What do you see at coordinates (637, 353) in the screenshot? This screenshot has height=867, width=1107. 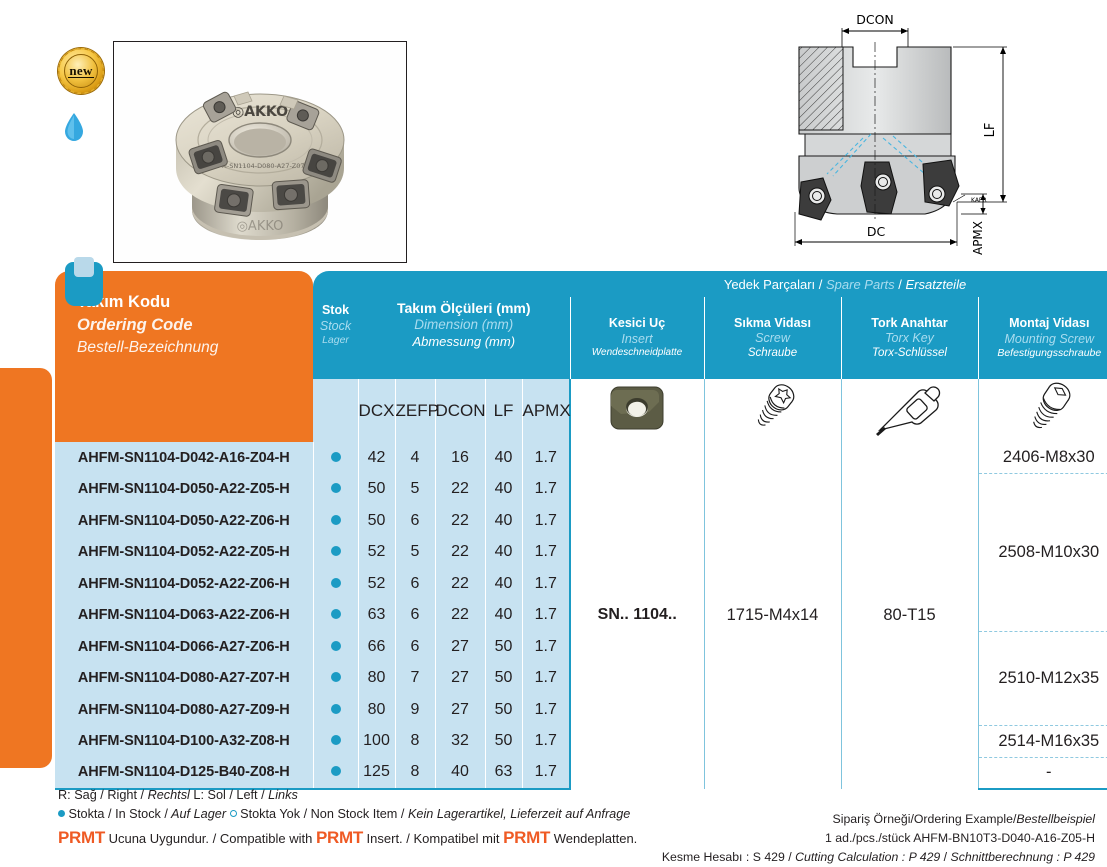 I see `insert-header-de: Wendeschneidplatte` at bounding box center [637, 353].